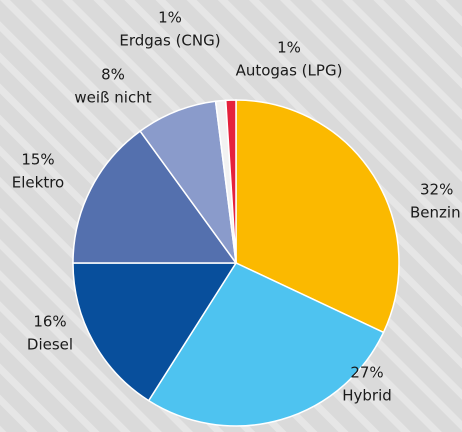 This screenshot has height=432, width=462. What do you see at coordinates (112, 98) in the screenshot?
I see `category-label: weiß nicht` at bounding box center [112, 98].